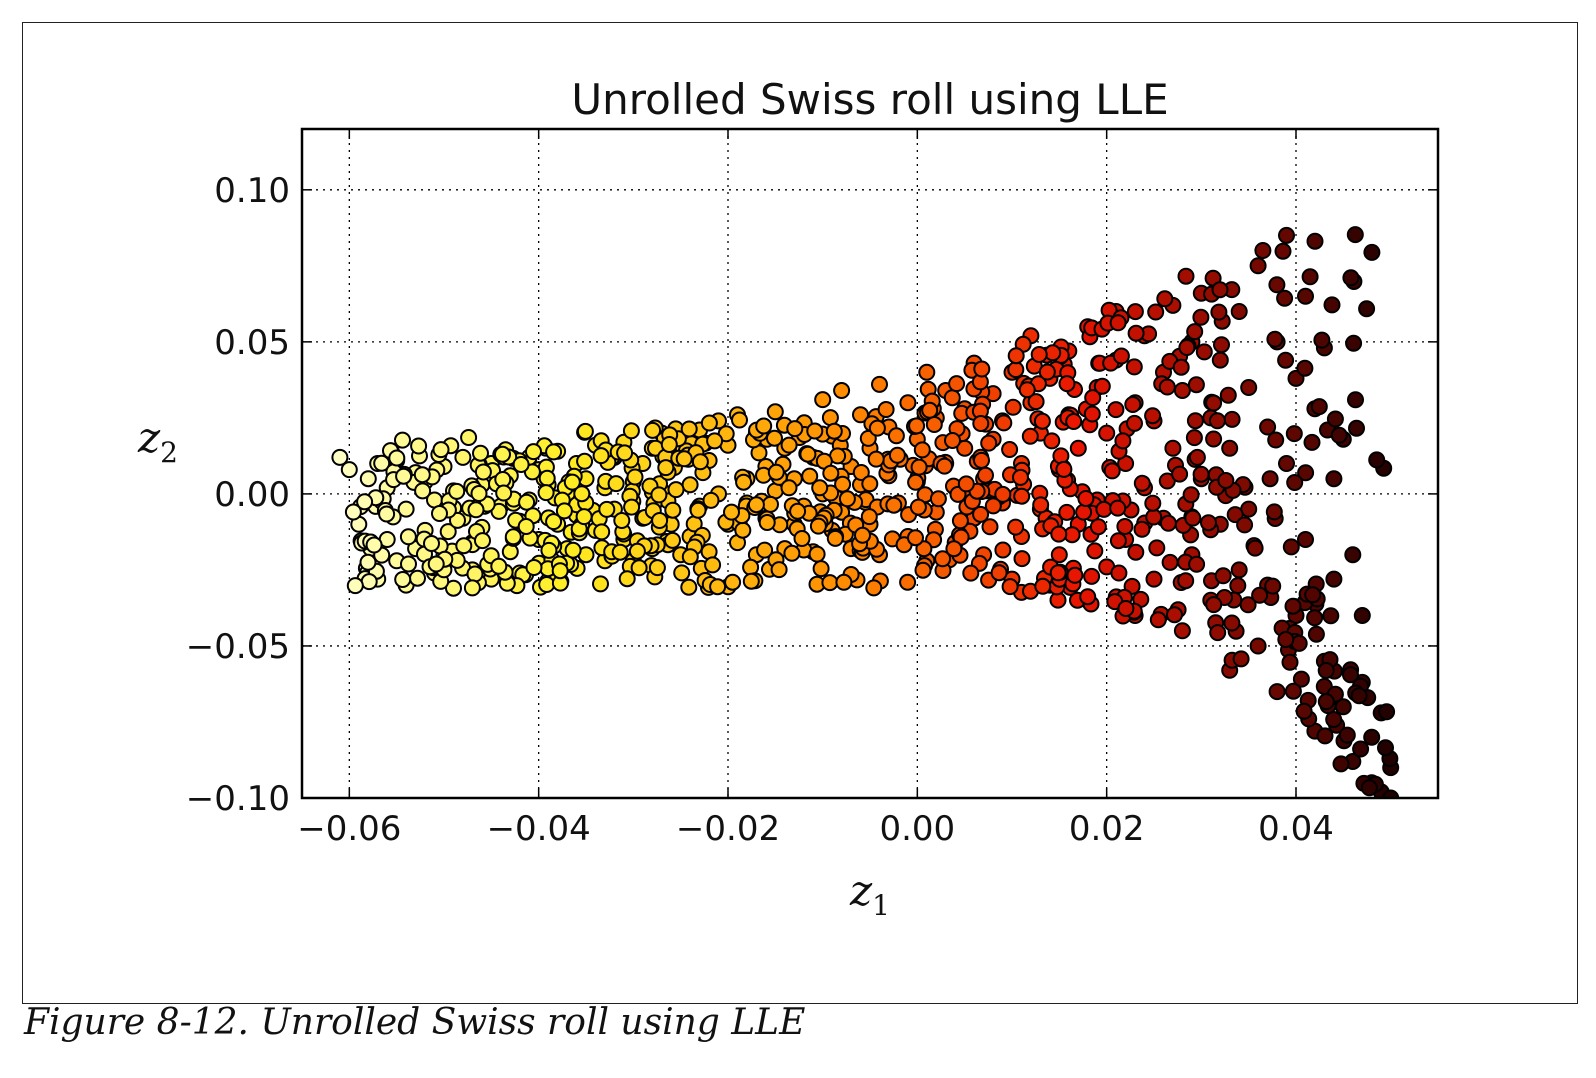 The image size is (1596, 1078). I want to click on y-tick-label: 0.05, so click(252, 343).